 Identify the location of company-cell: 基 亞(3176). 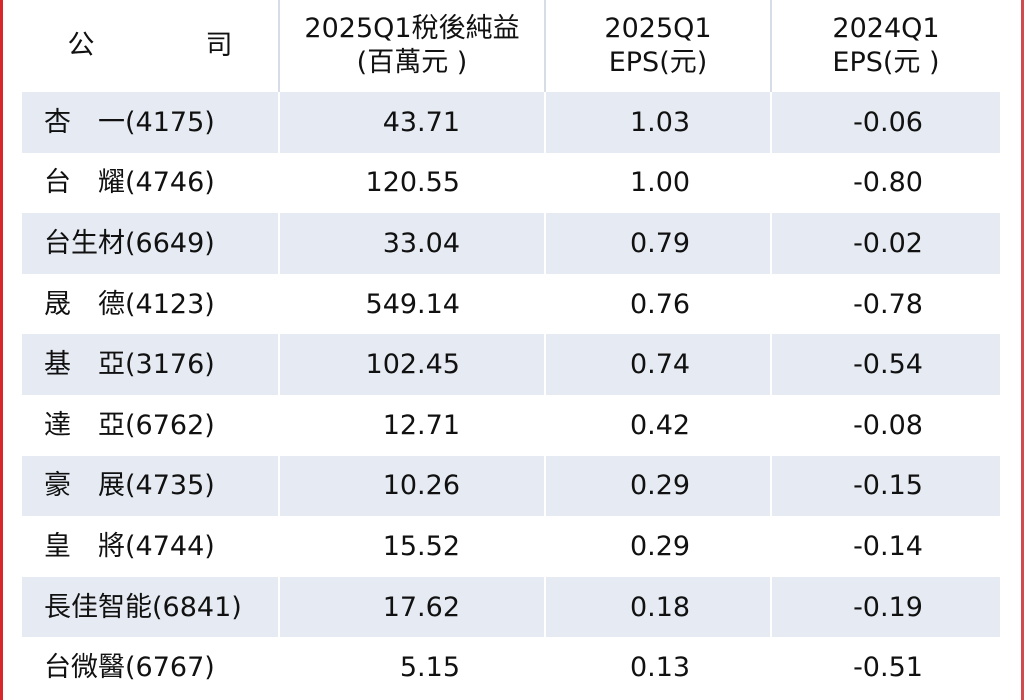
(151, 364).